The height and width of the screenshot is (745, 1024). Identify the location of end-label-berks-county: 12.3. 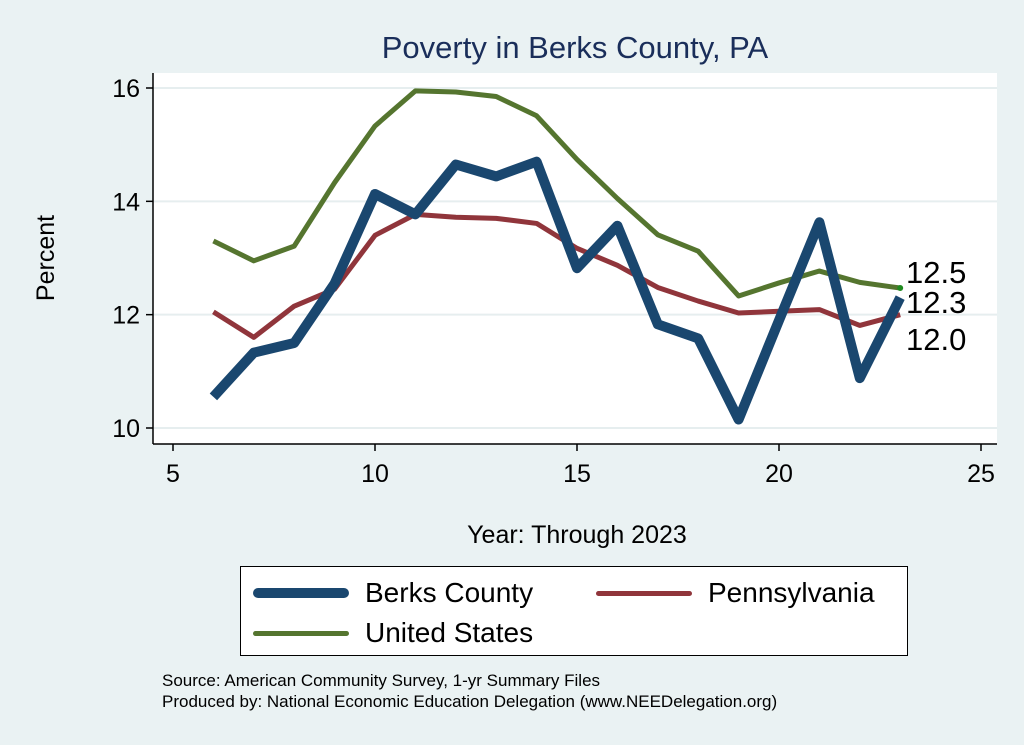
(936, 302).